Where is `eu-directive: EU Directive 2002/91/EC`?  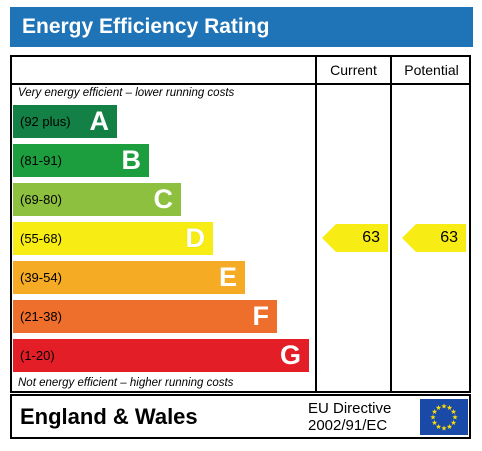
eu-directive: EU Directive 2002/91/EC is located at coordinates (349, 417).